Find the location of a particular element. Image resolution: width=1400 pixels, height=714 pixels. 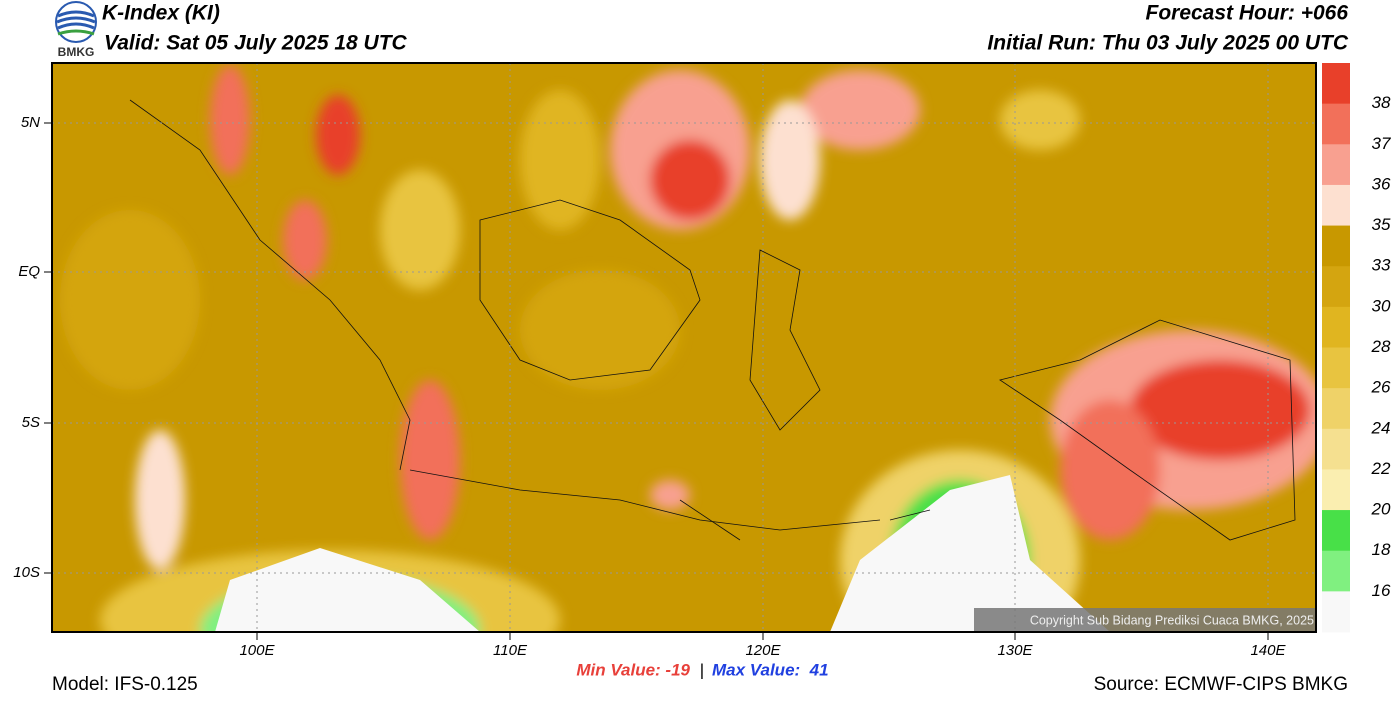

lon-label: 140E is located at coordinates (1268, 650).